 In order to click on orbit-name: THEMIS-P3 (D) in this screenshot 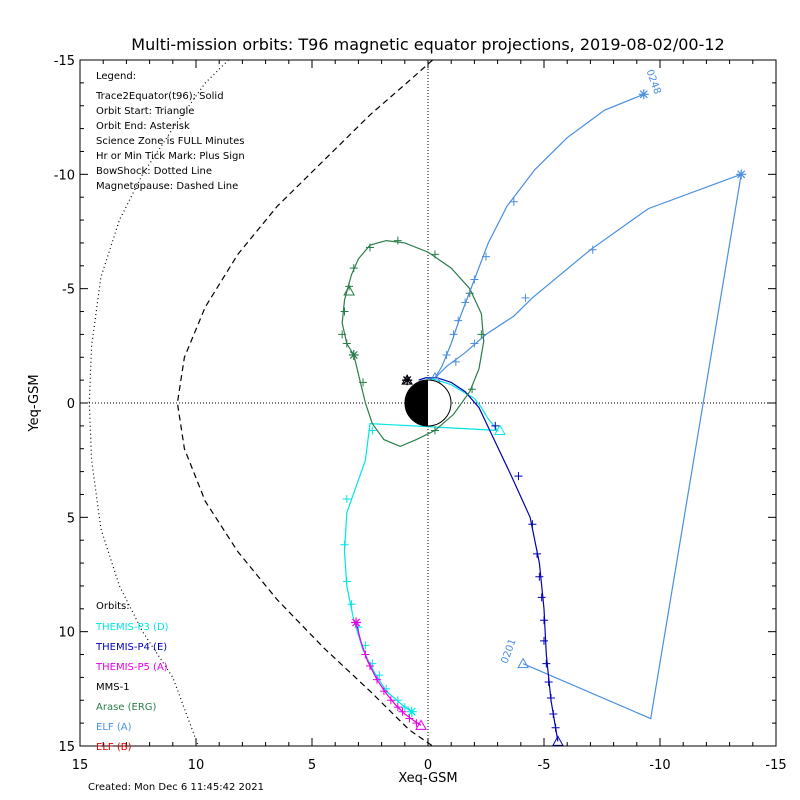, I will do `click(132, 627)`.